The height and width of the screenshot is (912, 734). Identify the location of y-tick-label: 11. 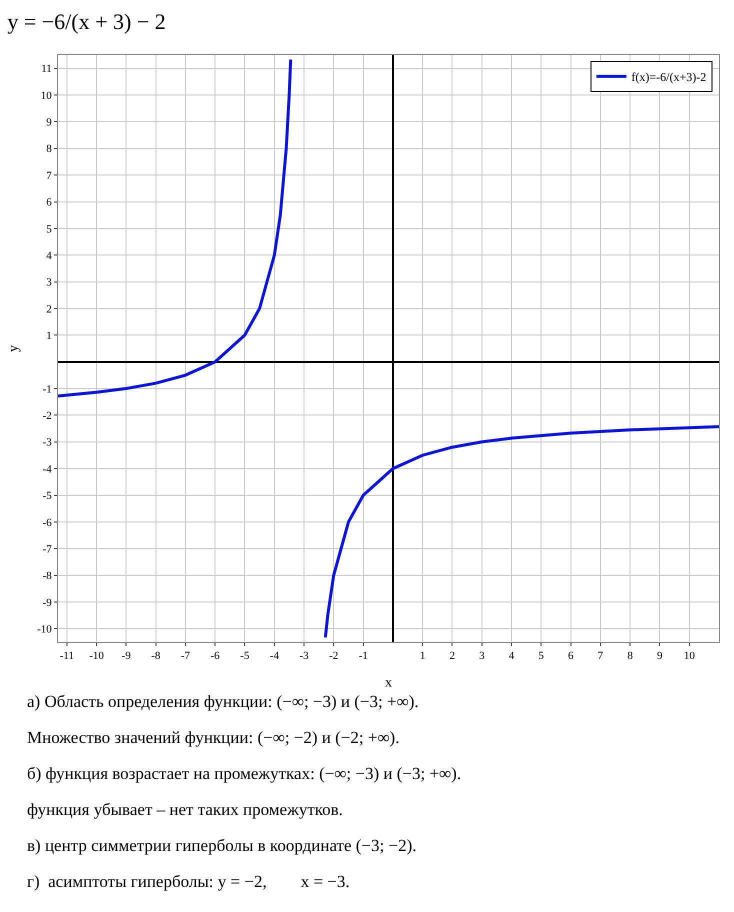
(46, 69).